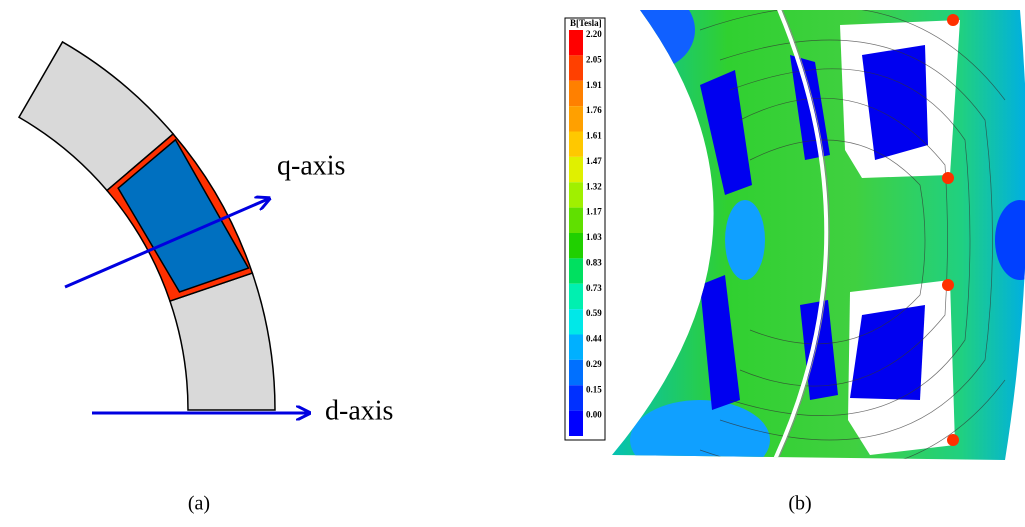 This screenshot has width=1025, height=527. What do you see at coordinates (594, 389) in the screenshot?
I see `colorbar-label: 0.15` at bounding box center [594, 389].